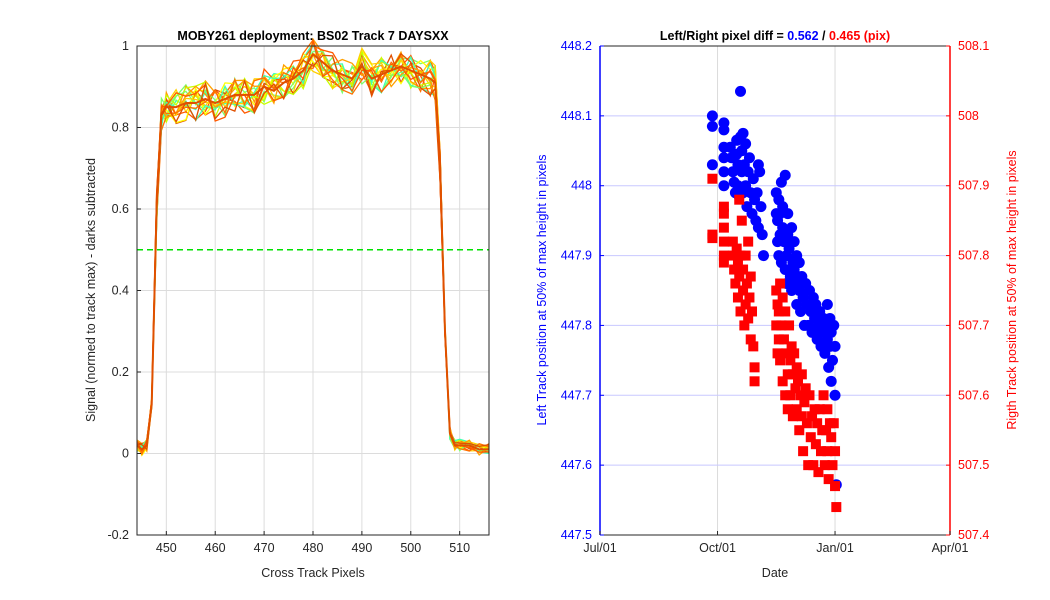 This screenshot has width=1050, height=600. Describe the element at coordinates (835, 548) in the screenshot. I see `right-x-tick-label: Jan/01` at that location.